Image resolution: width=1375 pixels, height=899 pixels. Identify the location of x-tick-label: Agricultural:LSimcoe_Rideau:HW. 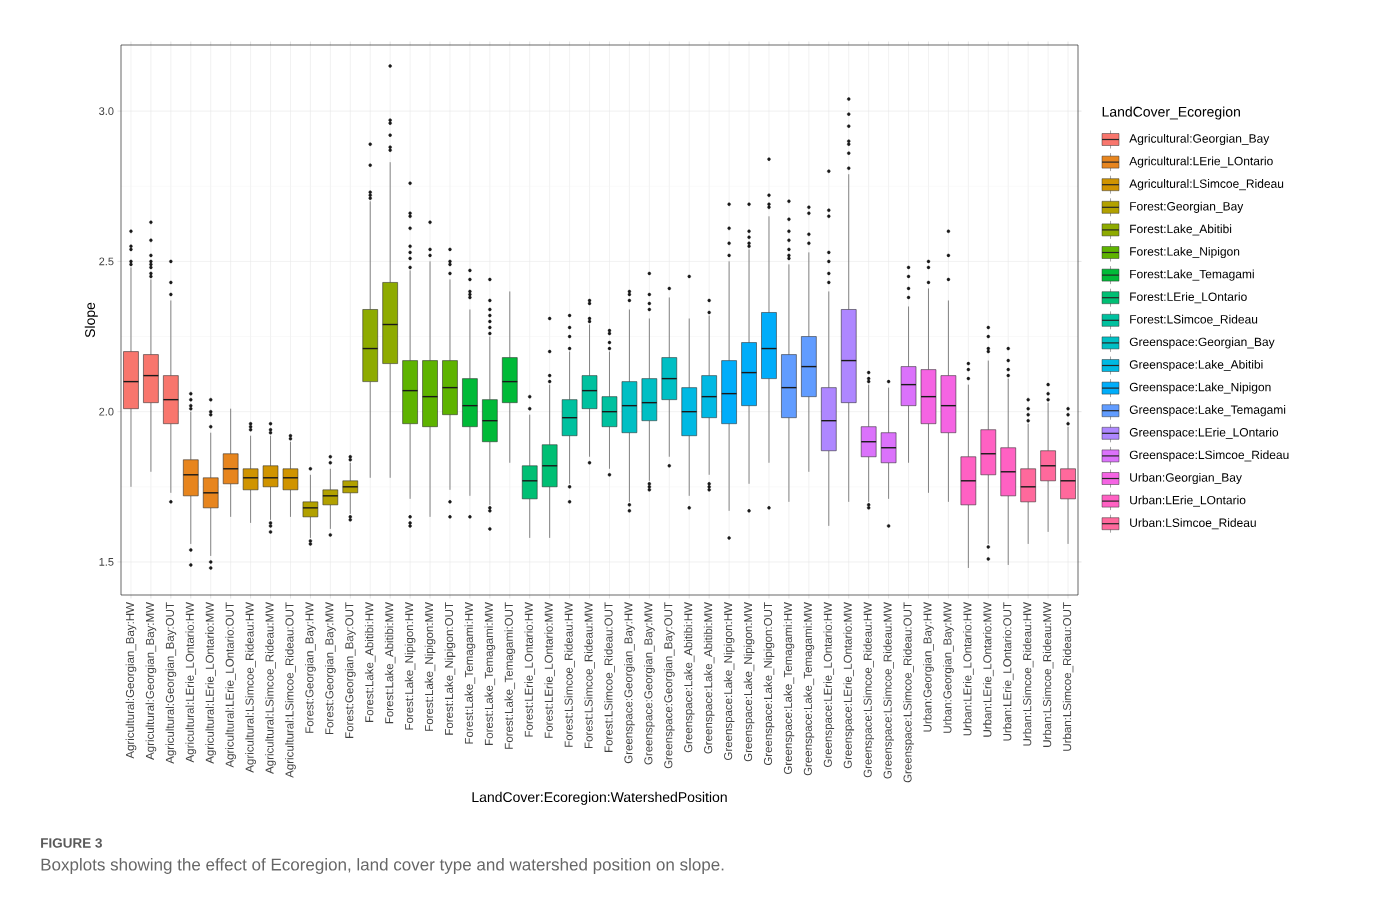
(250, 687).